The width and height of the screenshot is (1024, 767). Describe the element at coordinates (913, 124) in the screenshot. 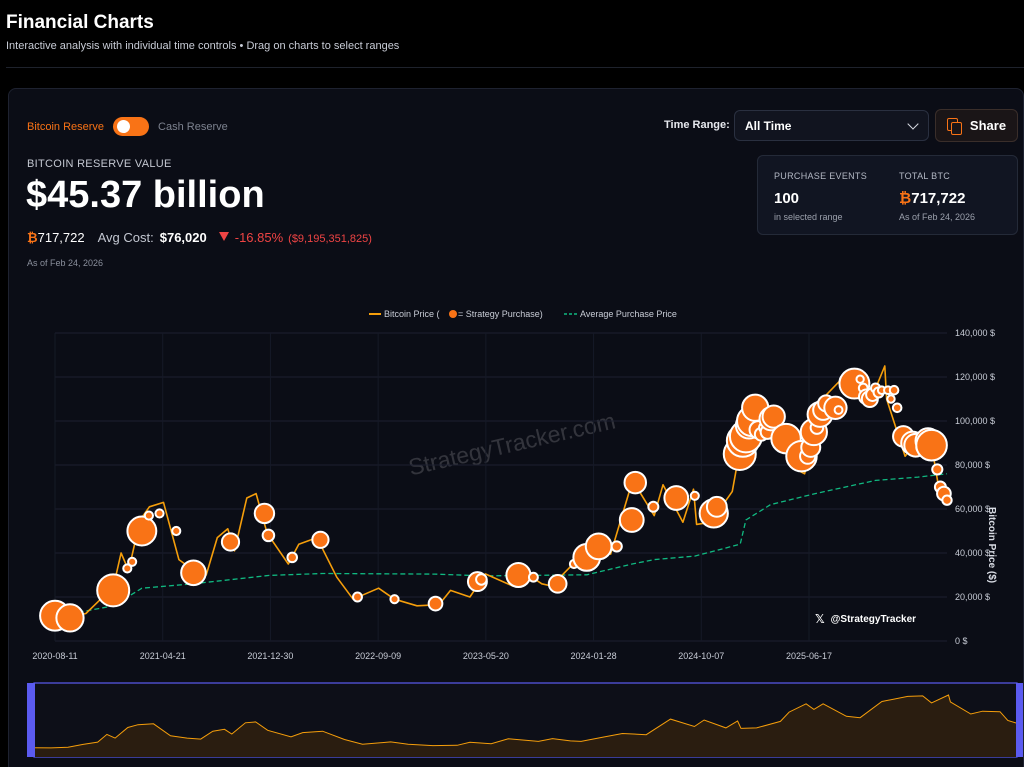

I see `chevron-down-icon` at that location.